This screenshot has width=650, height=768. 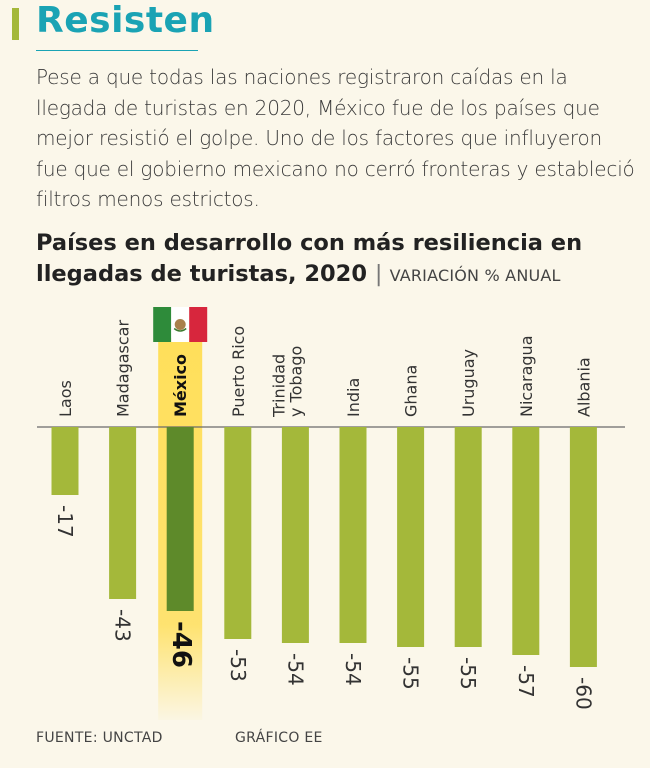 I want to click on value-label-puerto-rico: -53, so click(x=238, y=665).